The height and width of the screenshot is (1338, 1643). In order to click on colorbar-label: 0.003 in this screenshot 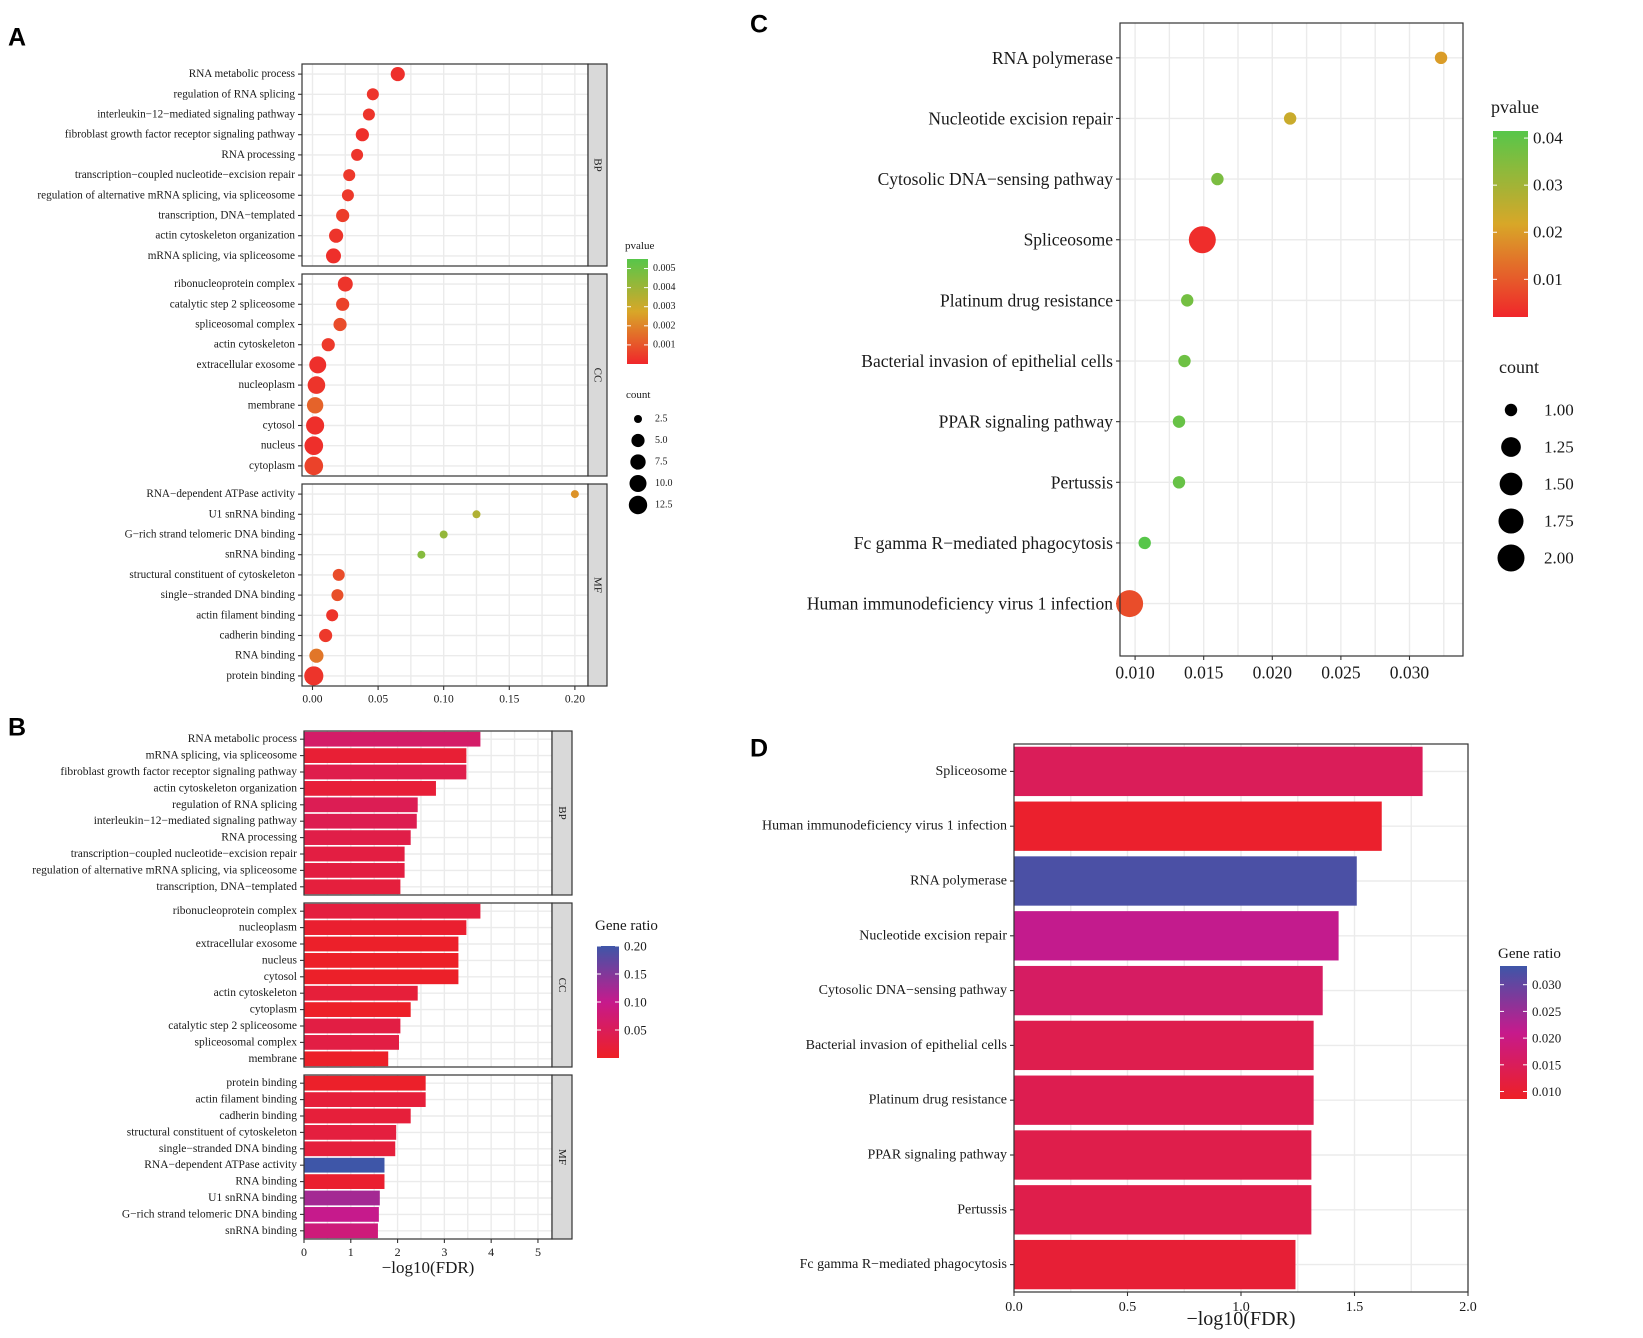, I will do `click(664, 306)`.